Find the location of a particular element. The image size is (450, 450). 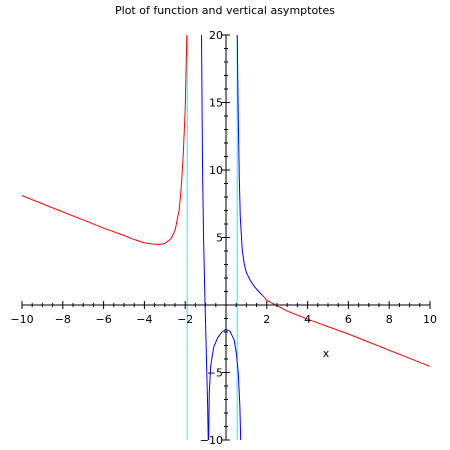

x-axis-label: x is located at coordinates (326, 353).